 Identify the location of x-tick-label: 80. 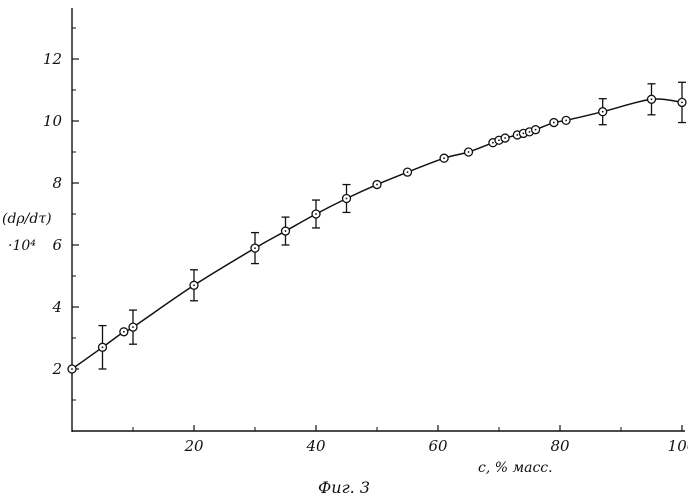
(560, 446).